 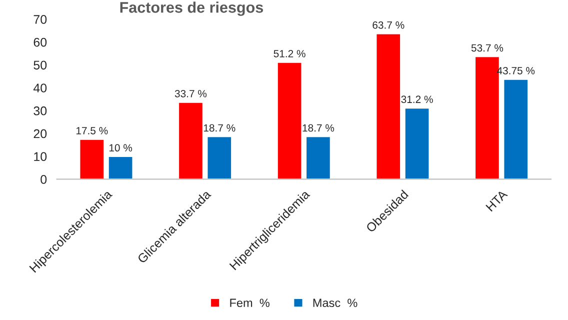 What do you see at coordinates (335, 303) in the screenshot?
I see `legend-label: Masc %` at bounding box center [335, 303].